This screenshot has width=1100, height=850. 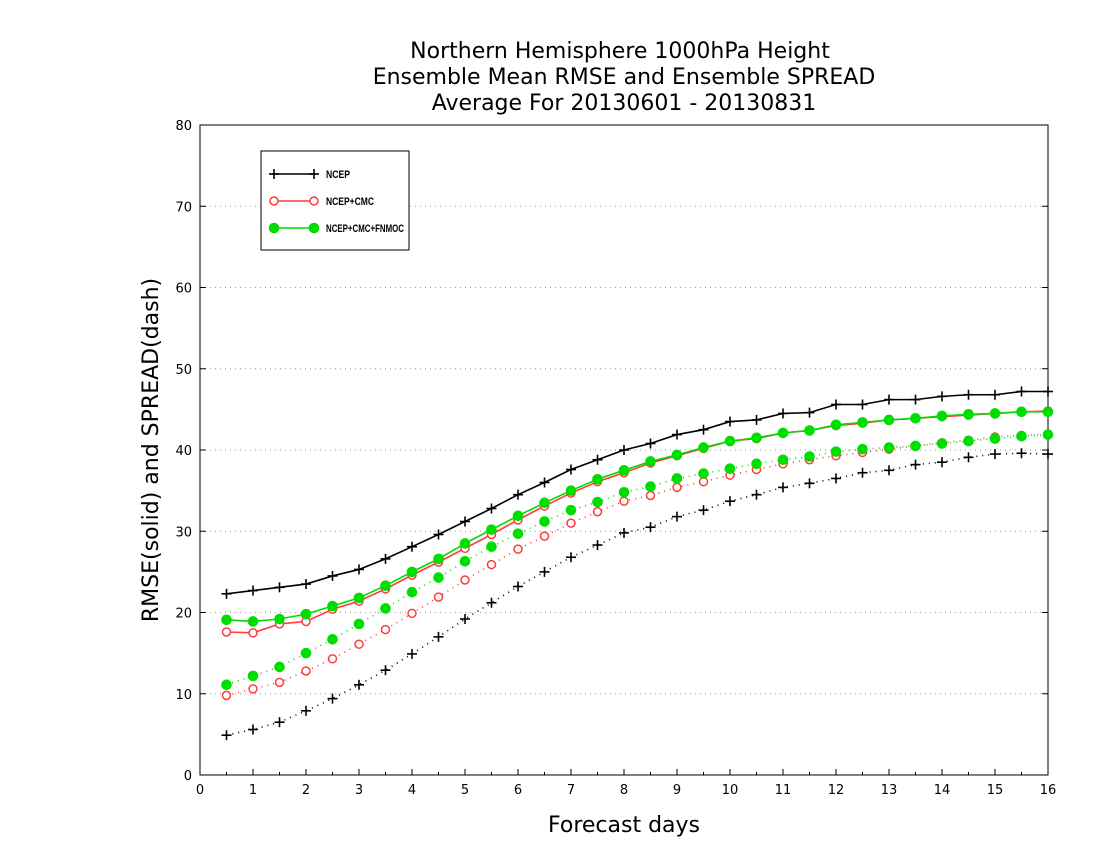 I want to click on legend-label: NCEP+CMC+FNMOC, so click(x=365, y=229).